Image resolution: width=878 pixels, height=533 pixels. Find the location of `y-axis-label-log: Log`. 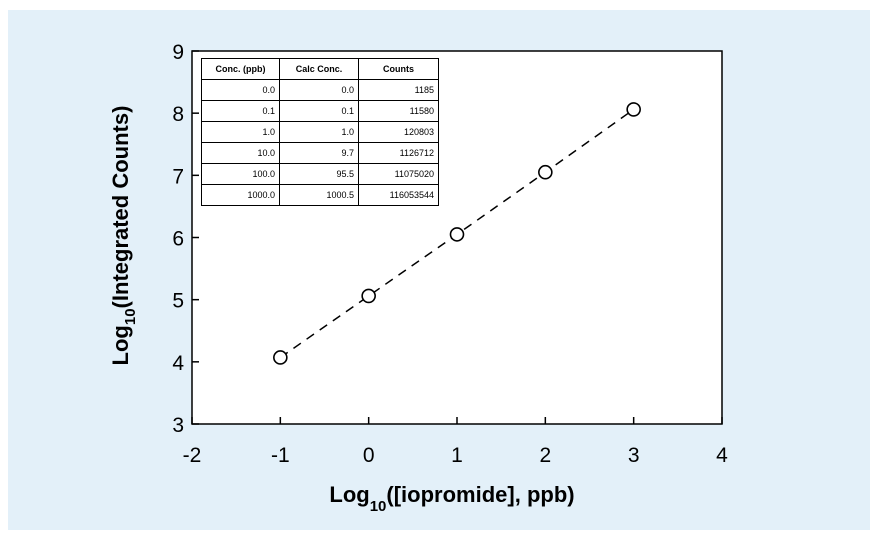

y-axis-label-log: Log is located at coordinates (120, 345).